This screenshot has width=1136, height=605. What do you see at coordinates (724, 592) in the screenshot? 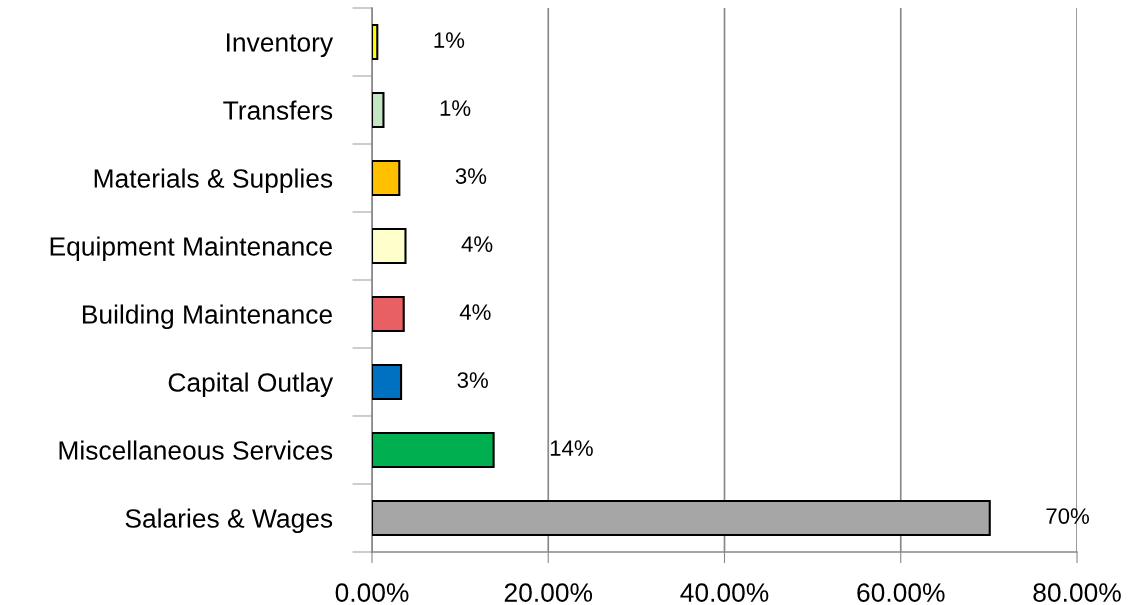
I see `x-tick-label: 40.00%` at bounding box center [724, 592].